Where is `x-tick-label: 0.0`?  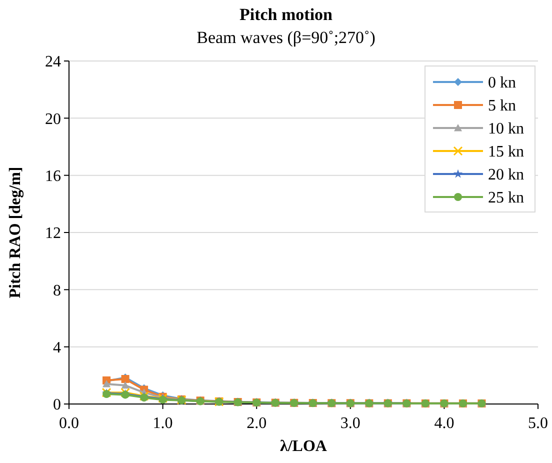
x-tick-label: 0.0 is located at coordinates (69, 423).